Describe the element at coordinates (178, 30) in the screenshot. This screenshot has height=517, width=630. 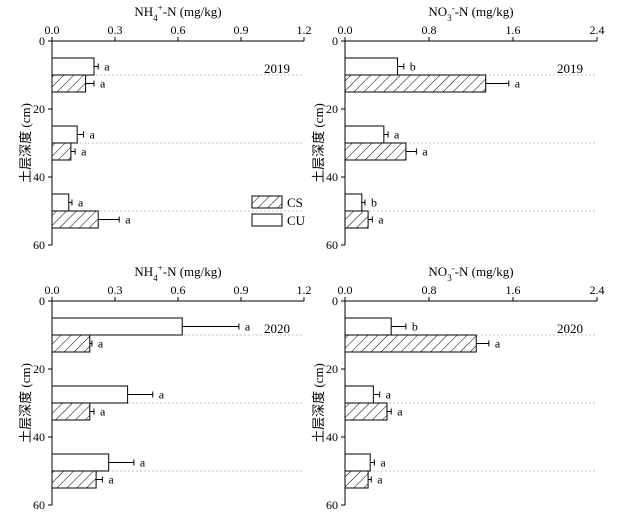
I see `x-tick-label: 0.6` at that location.